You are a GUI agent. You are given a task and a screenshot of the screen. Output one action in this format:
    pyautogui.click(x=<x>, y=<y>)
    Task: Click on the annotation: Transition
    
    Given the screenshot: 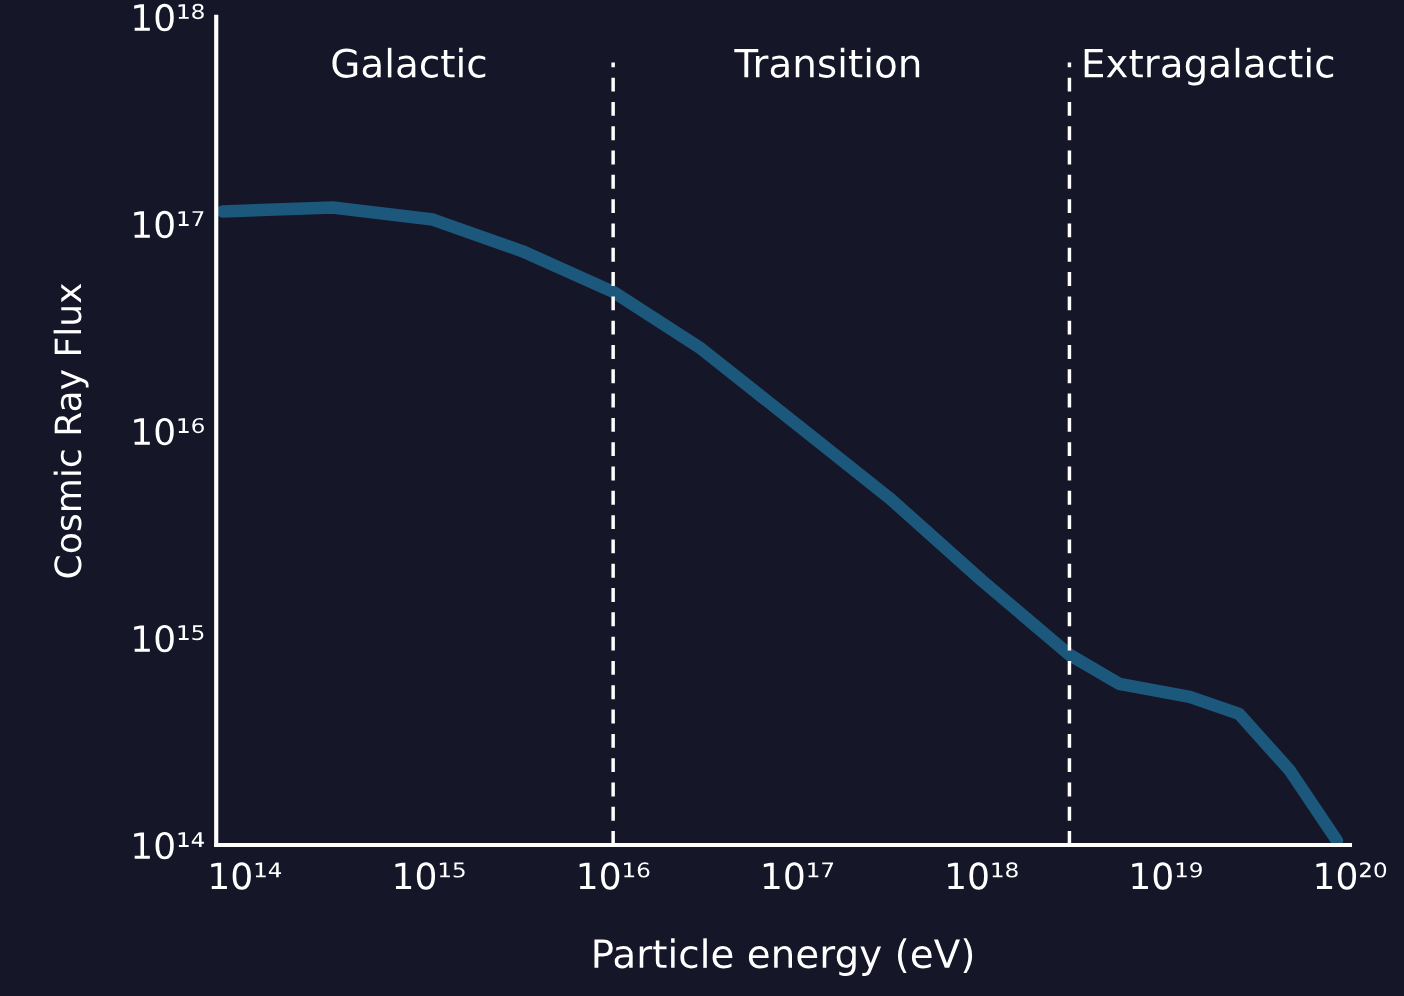 What is the action you would take?
    pyautogui.click(x=827, y=62)
    